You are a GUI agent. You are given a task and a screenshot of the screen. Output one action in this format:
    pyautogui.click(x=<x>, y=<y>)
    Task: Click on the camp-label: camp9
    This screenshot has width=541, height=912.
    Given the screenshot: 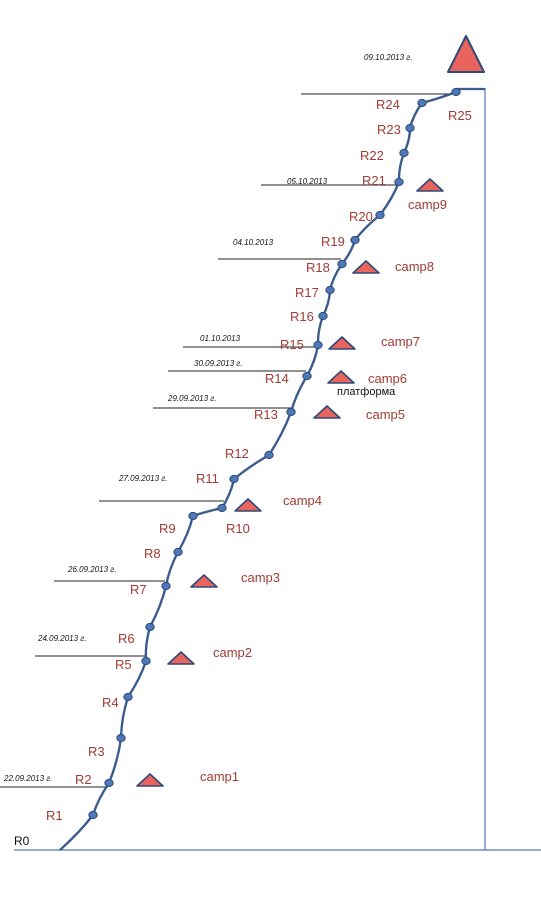 What is the action you would take?
    pyautogui.click(x=427, y=204)
    